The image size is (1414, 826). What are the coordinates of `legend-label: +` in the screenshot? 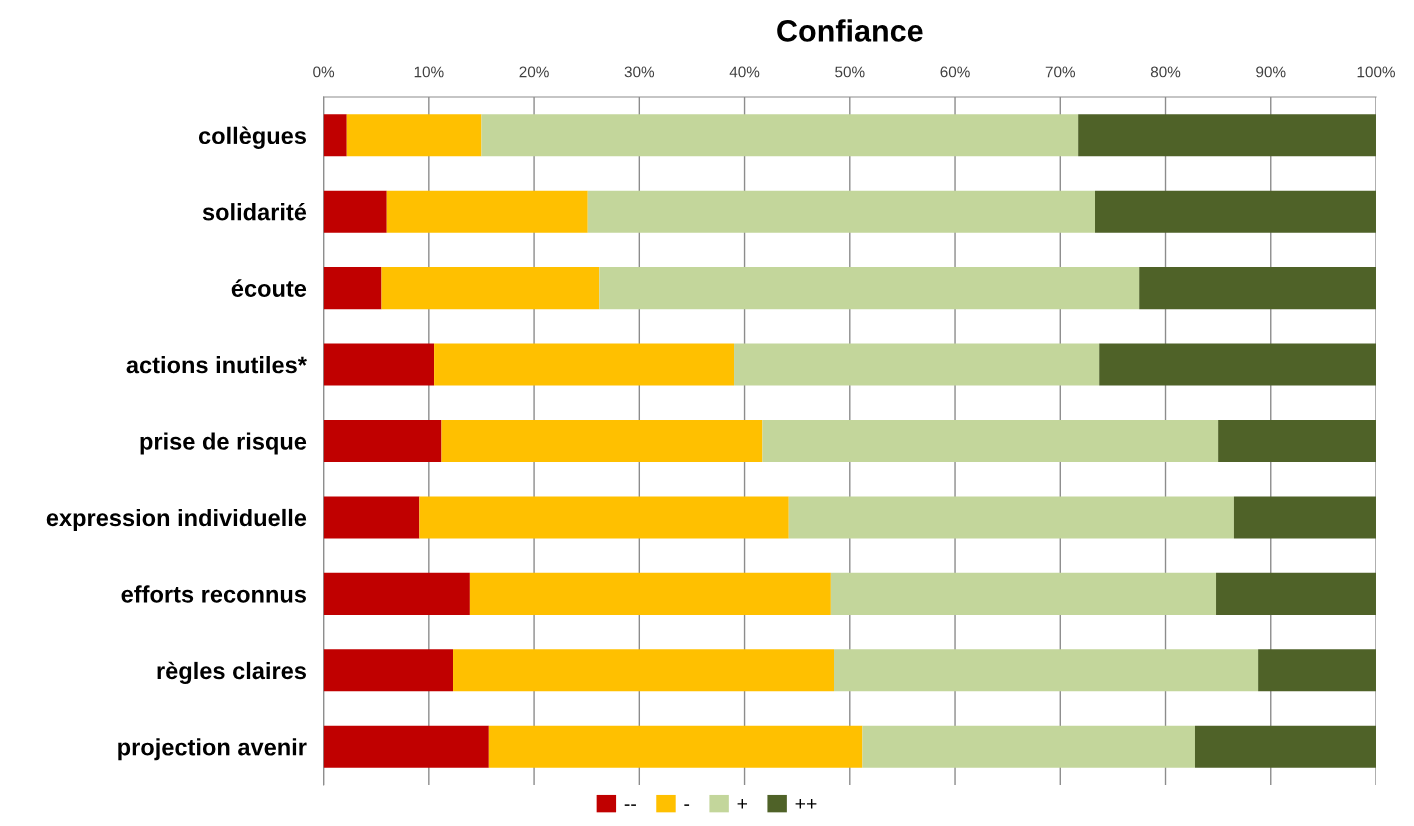 It's located at (742, 804).